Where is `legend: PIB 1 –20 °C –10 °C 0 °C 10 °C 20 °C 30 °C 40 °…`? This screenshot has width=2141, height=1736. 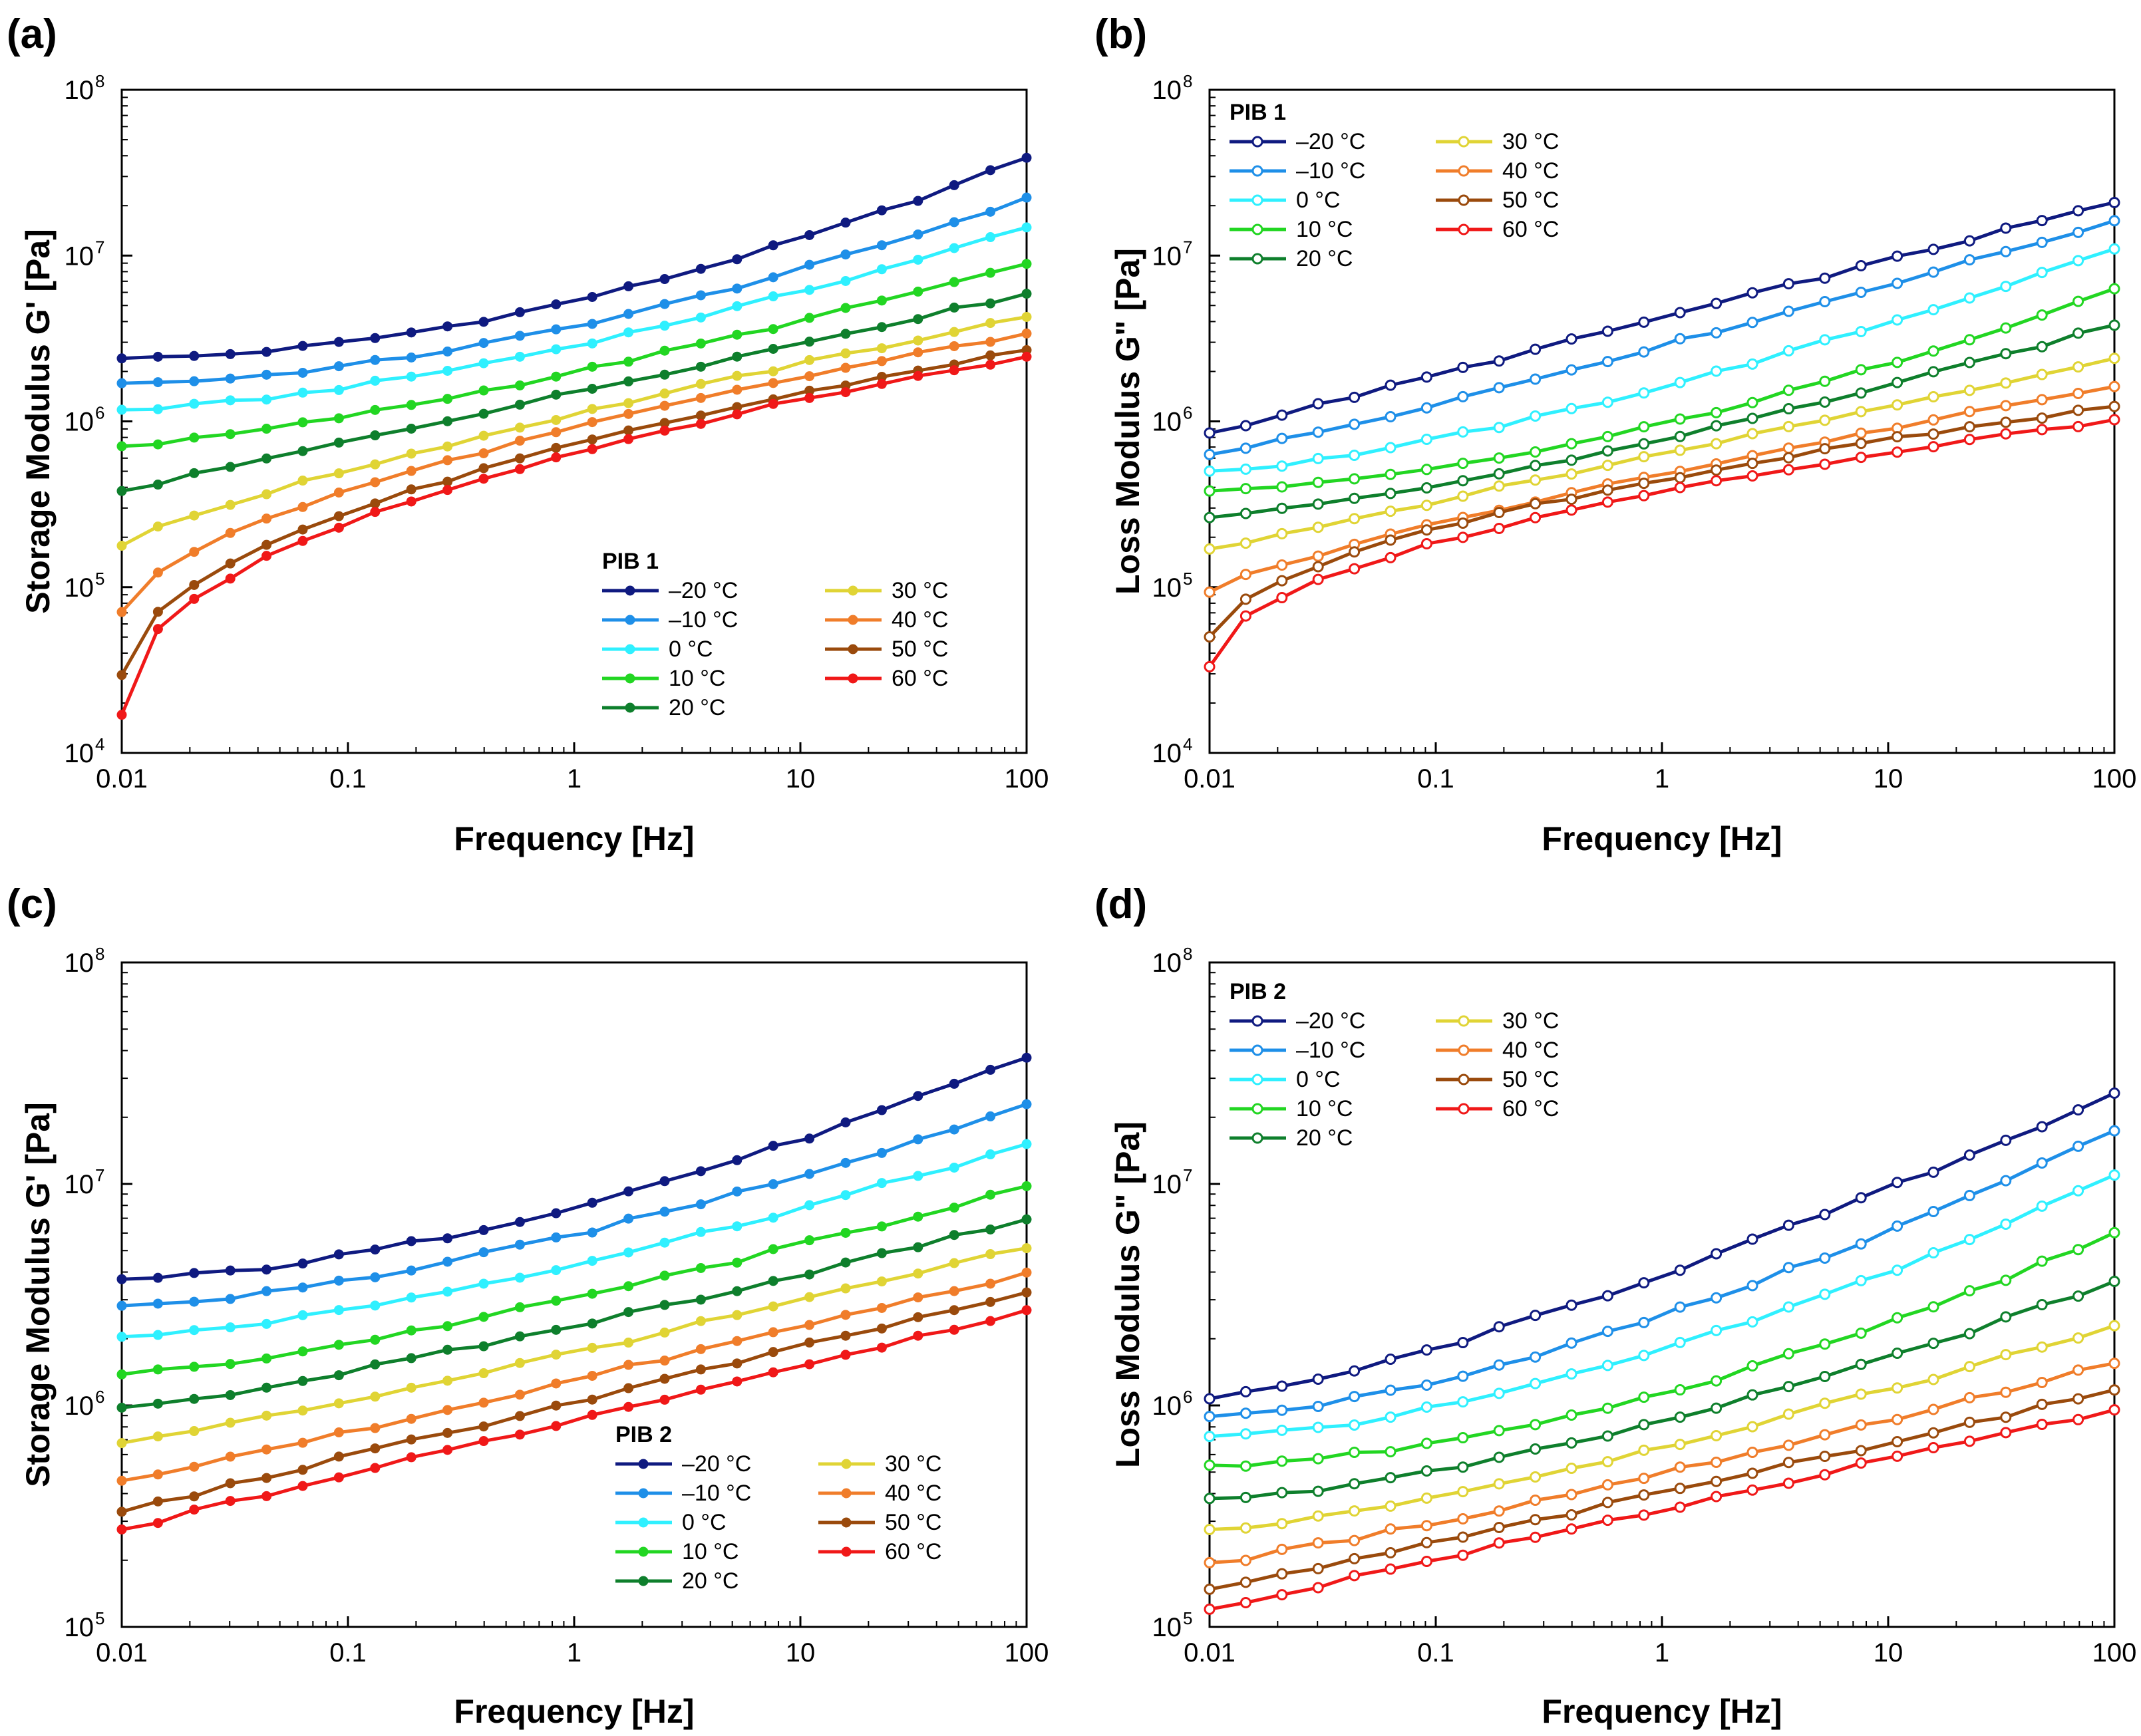 legend: PIB 1 –20 °C –10 °C 0 °C 10 °C 20 °C 30 °C 40 °… is located at coordinates (1394, 185).